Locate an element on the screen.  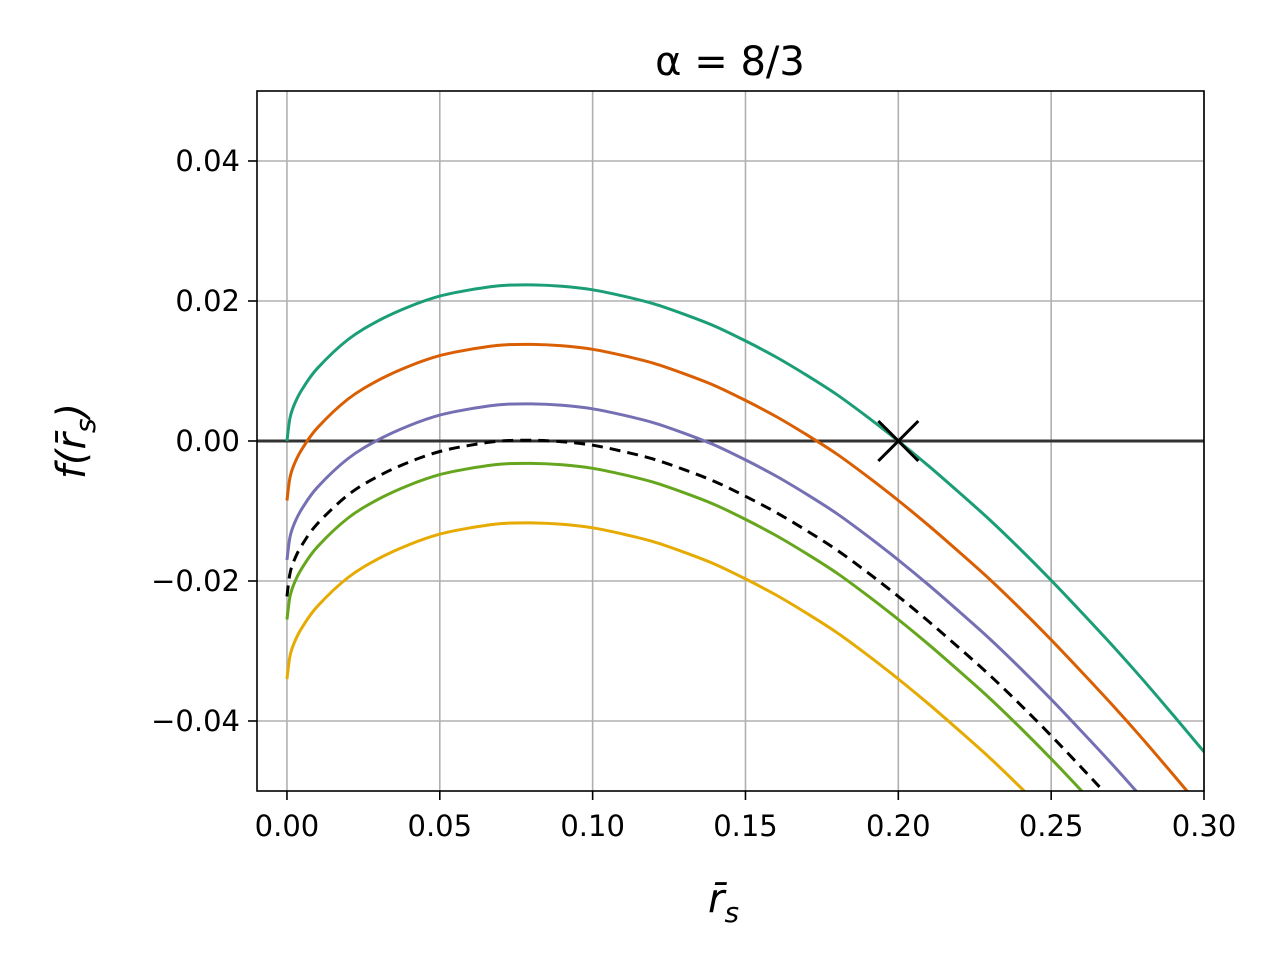
x-marker is located at coordinates (898, 441).